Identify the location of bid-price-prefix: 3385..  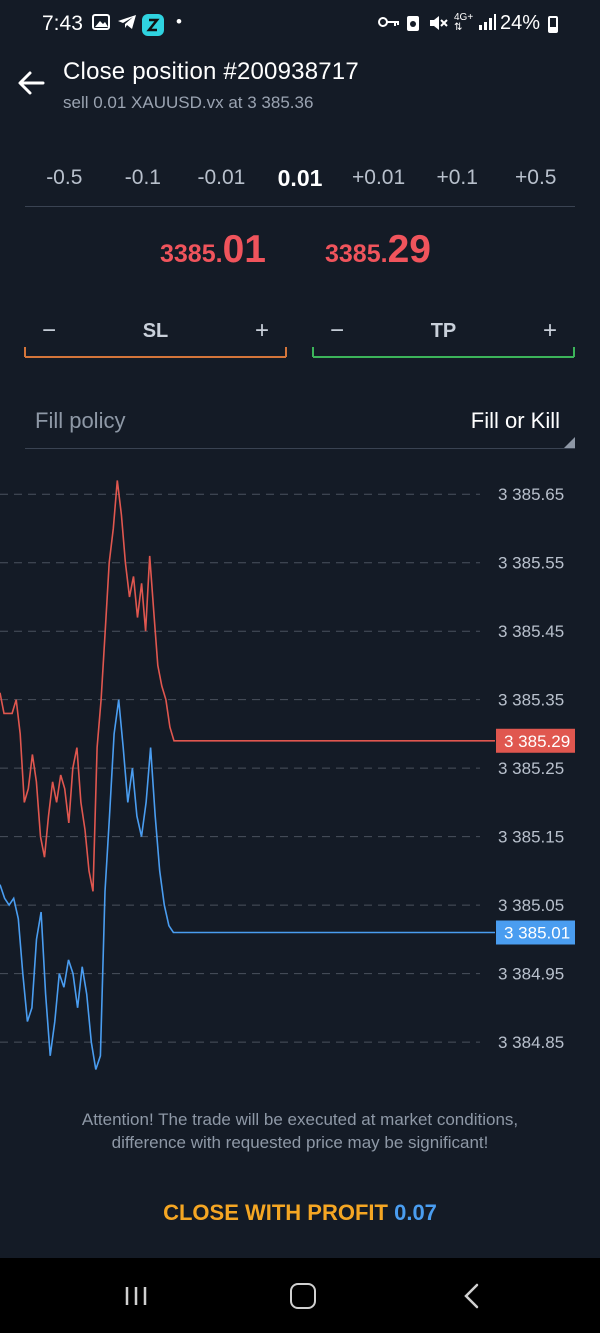
(191, 254).